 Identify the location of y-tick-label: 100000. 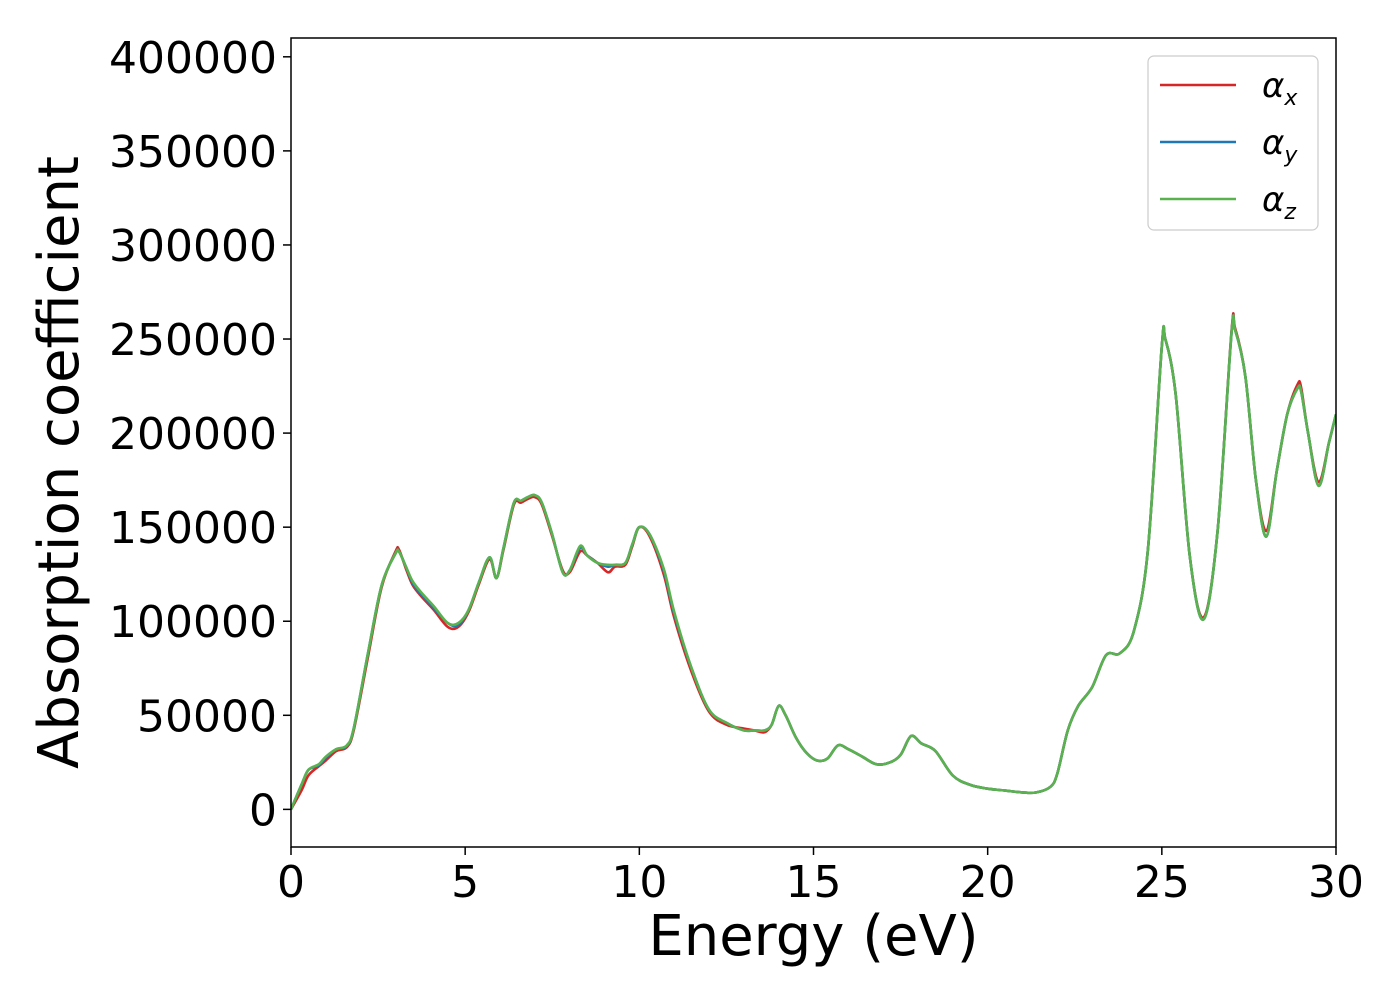
(193, 622).